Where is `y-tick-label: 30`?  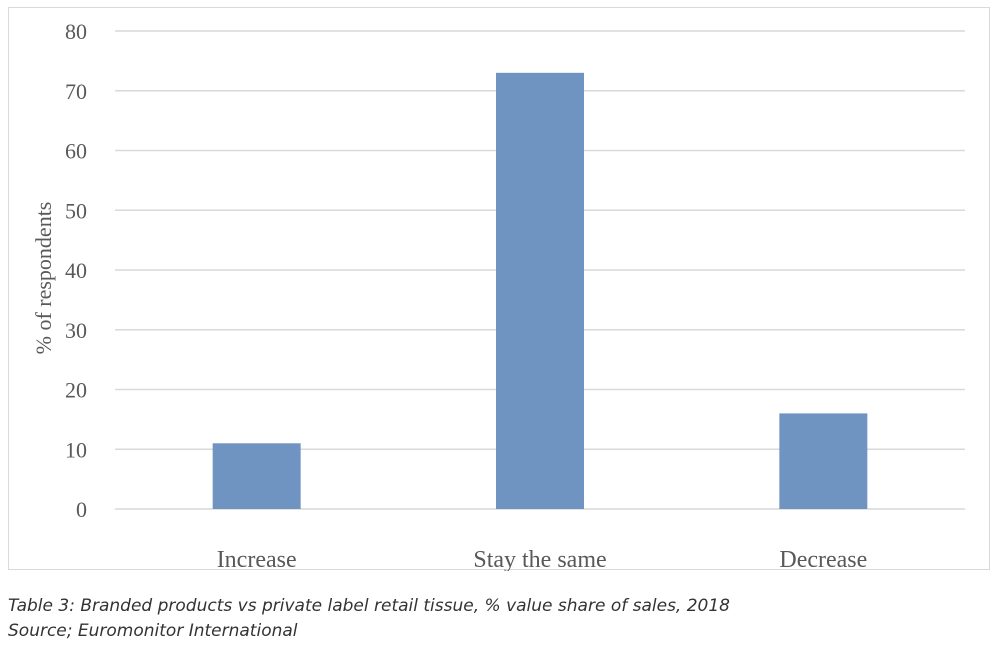
y-tick-label: 30 is located at coordinates (76, 330).